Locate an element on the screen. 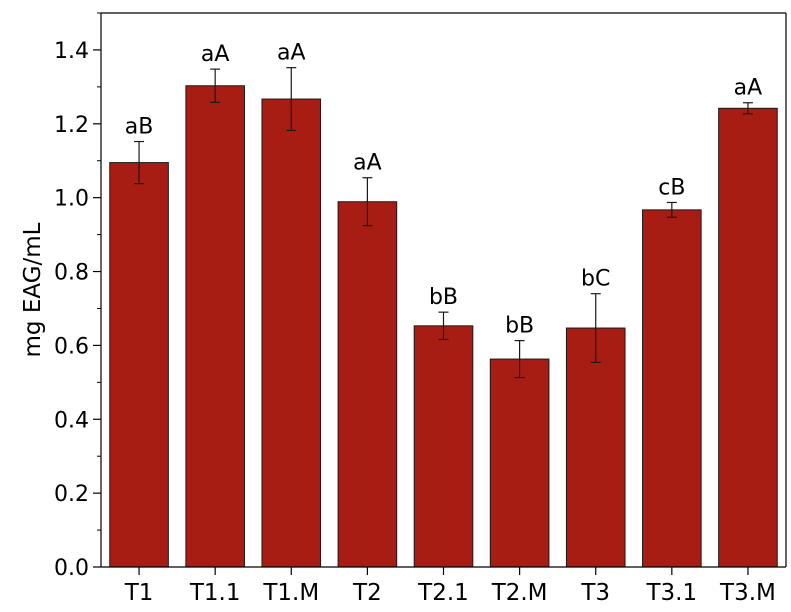 This screenshot has height=612, width=791. bar-t3-m is located at coordinates (748, 337).